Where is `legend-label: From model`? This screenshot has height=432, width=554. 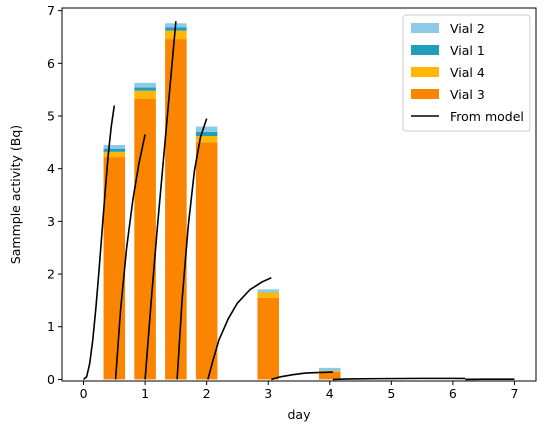 legend-label: From model is located at coordinates (487, 116).